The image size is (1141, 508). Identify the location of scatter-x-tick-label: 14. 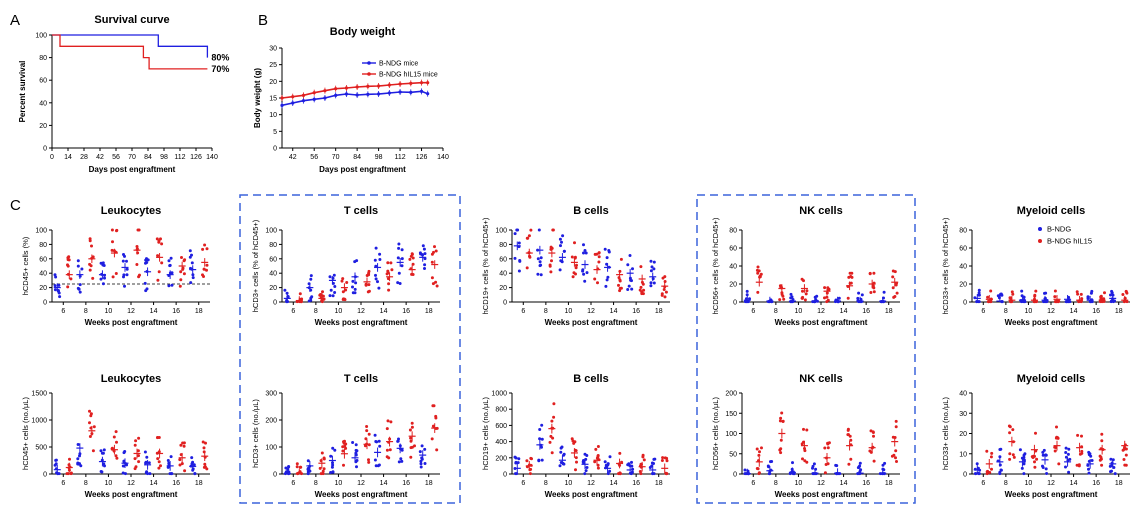
(614, 483).